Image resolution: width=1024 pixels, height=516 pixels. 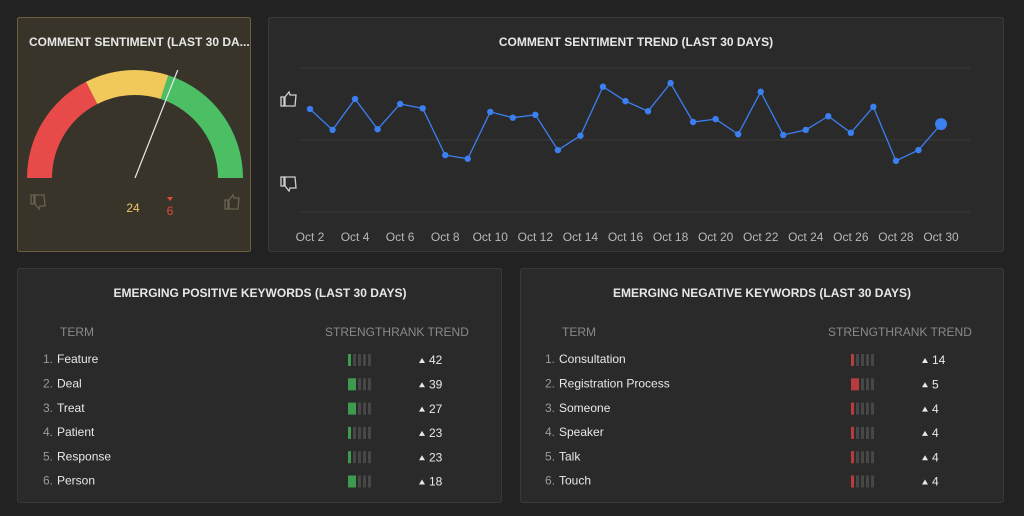 I want to click on row-term: Treat, so click(x=71, y=408).